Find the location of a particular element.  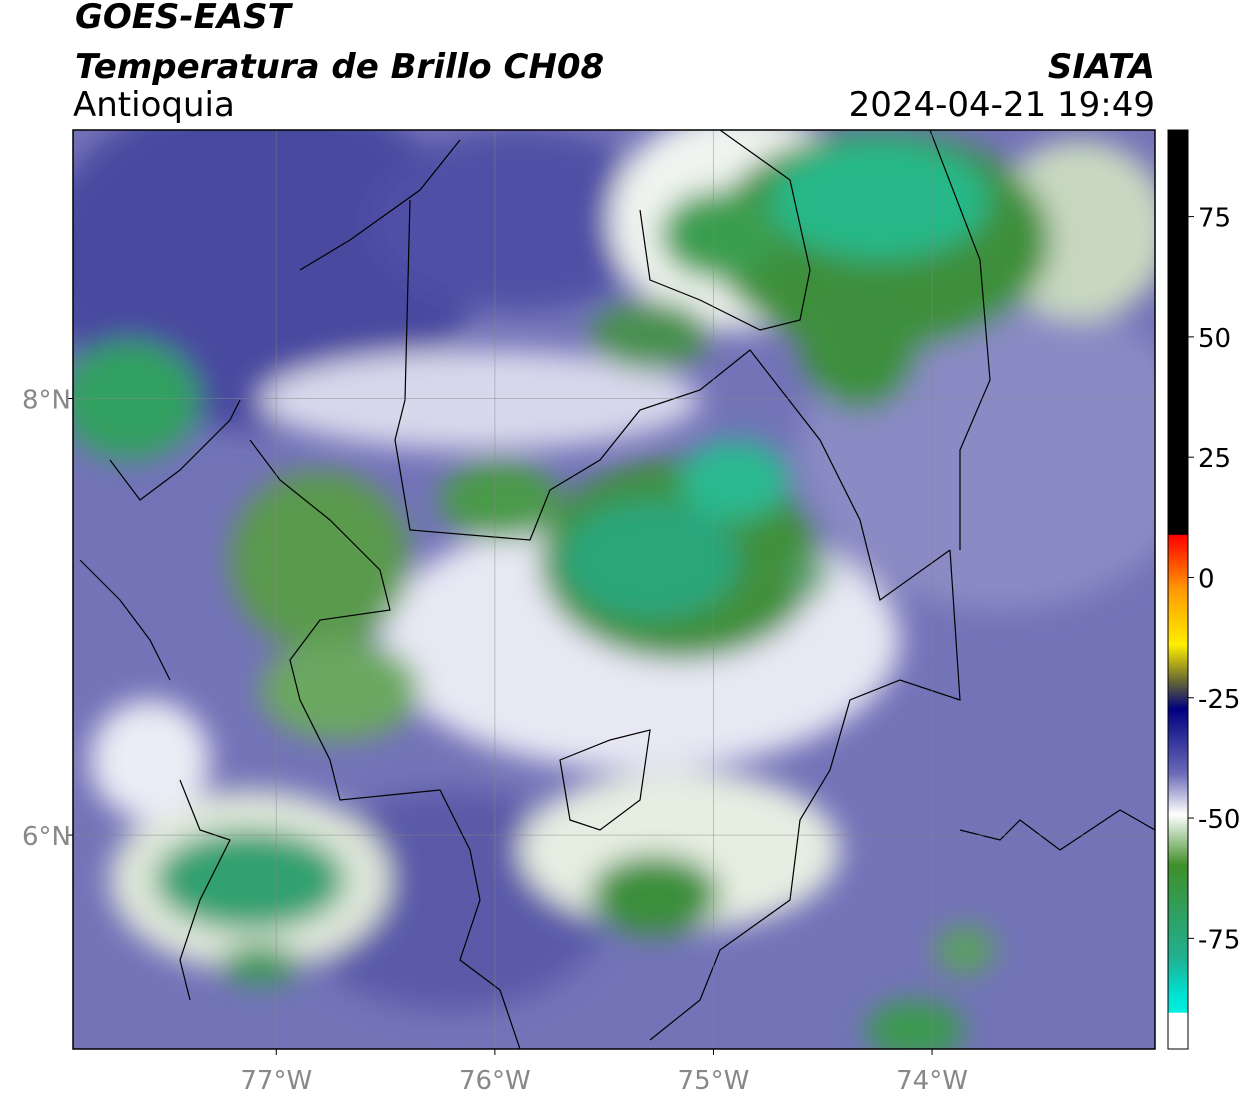

colorbar-tick-label: 0 is located at coordinates (1206, 579).